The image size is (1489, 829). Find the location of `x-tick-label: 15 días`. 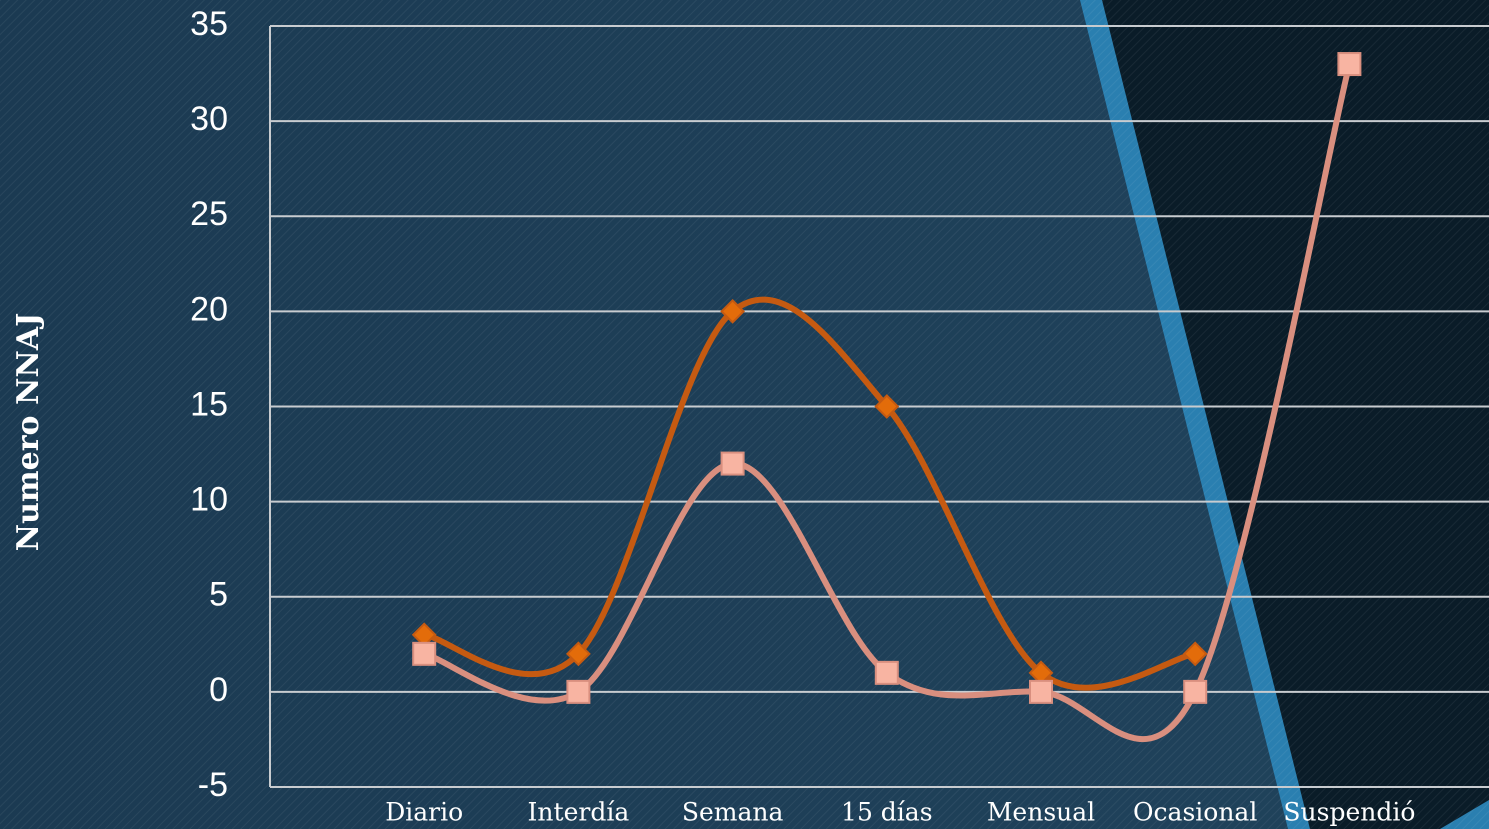

x-tick-label: 15 días is located at coordinates (887, 812).